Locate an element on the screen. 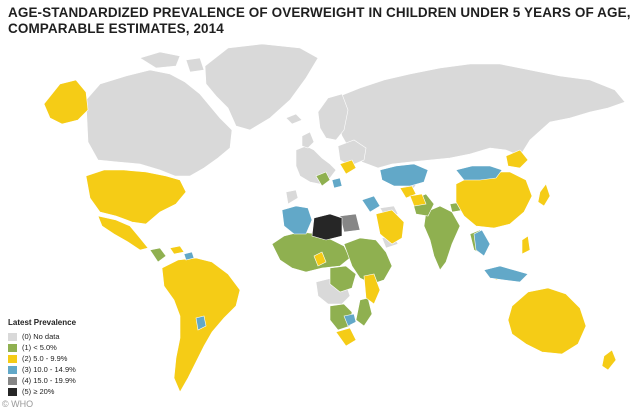 This screenshot has height=414, width=634. region-north-africa-blue is located at coordinates (297, 220).